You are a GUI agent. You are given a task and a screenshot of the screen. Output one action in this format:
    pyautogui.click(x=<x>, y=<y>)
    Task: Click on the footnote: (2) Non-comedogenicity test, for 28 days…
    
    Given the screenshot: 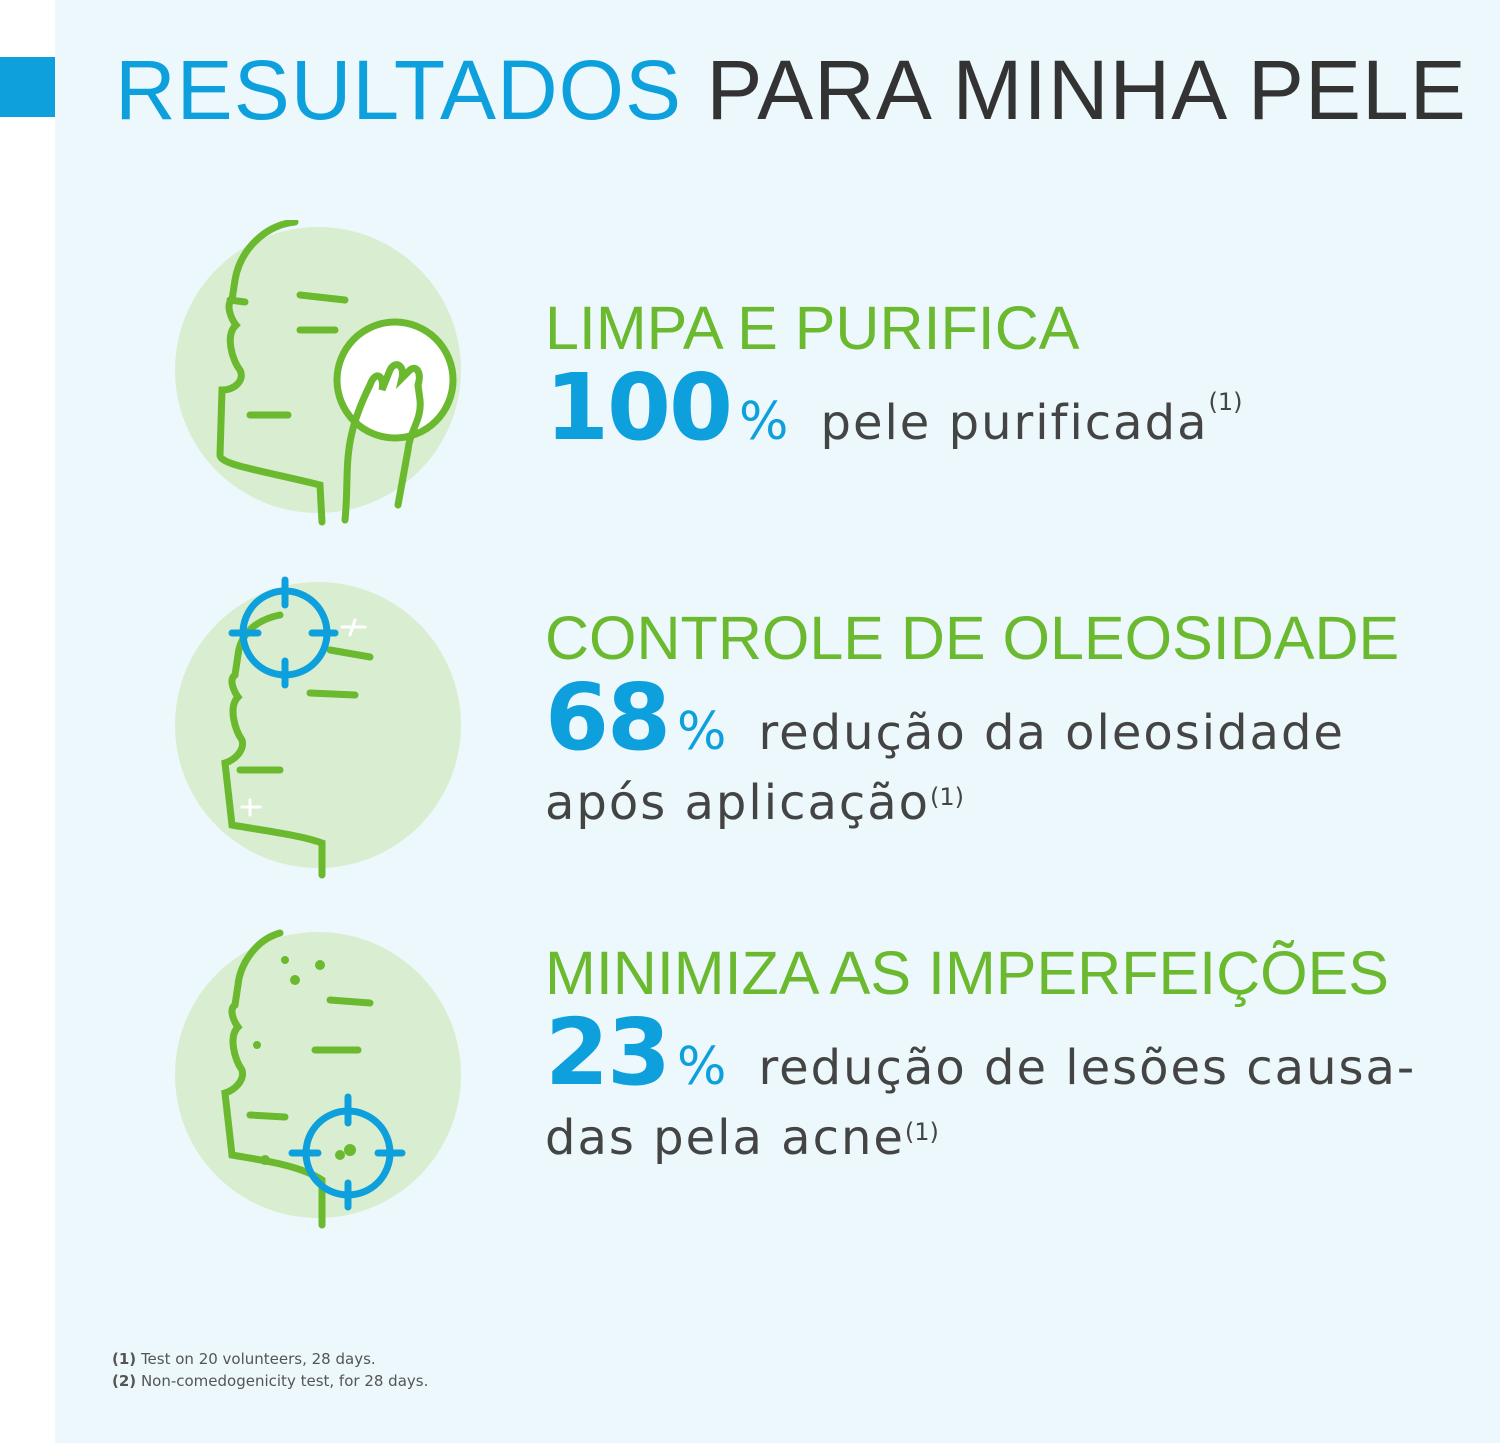 What is the action you would take?
    pyautogui.click(x=270, y=1381)
    